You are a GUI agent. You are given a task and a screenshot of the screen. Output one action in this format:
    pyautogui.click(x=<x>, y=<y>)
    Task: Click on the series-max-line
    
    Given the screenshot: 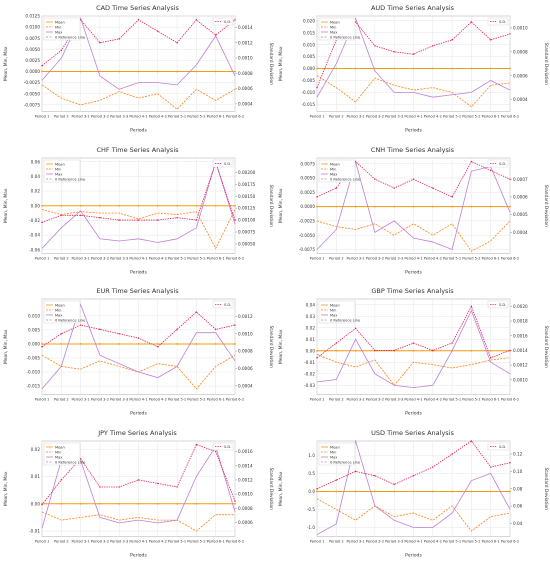 What is the action you would take?
    pyautogui.click(x=413, y=205)
    